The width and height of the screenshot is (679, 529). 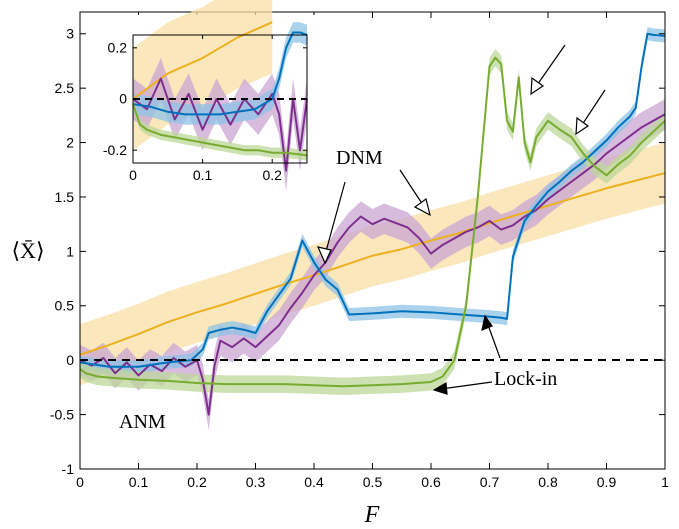 What do you see at coordinates (70, 360) in the screenshot?
I see `y-tick-label: 0` at bounding box center [70, 360].